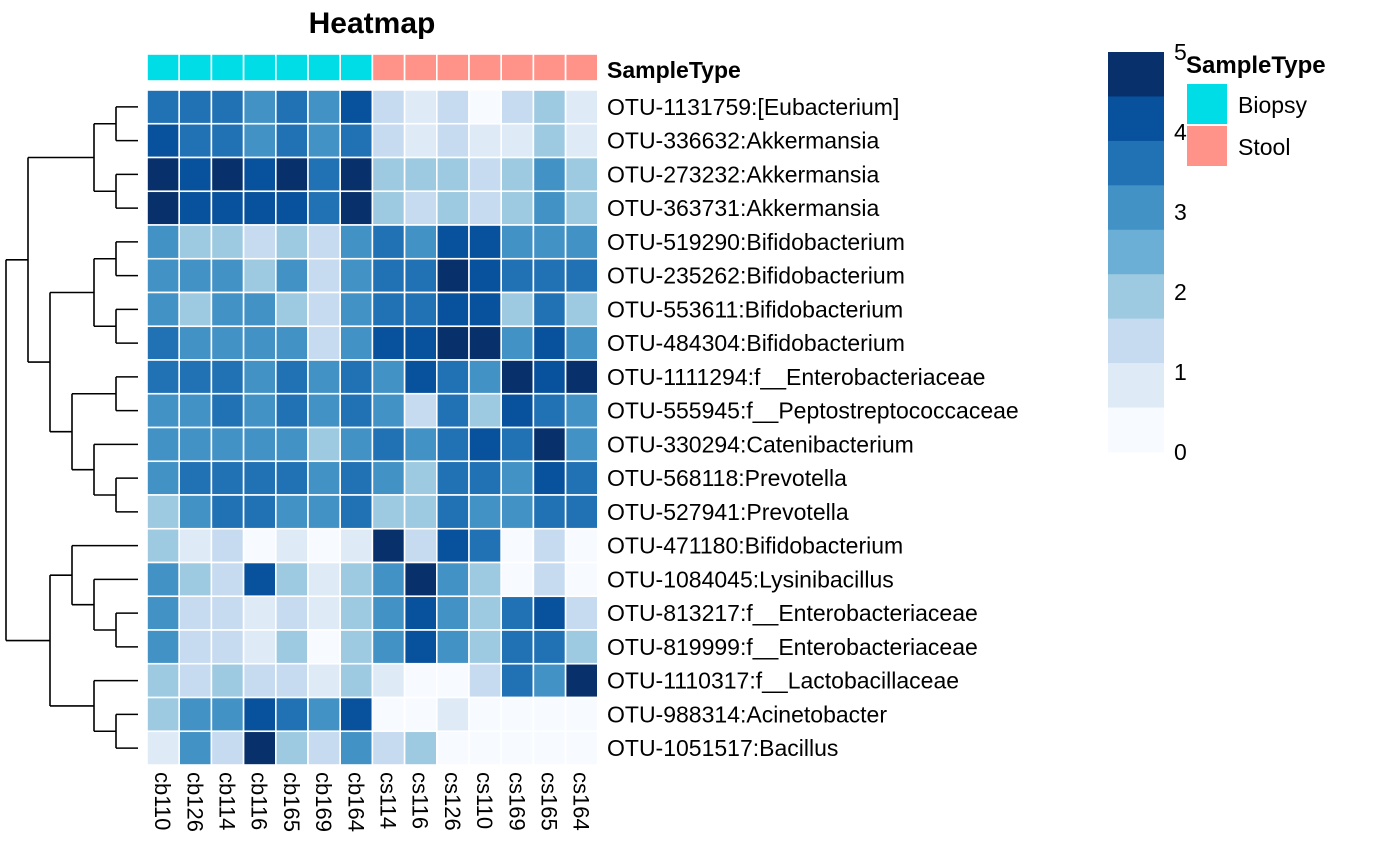 Image resolution: width=1400 pixels, height=866 pixels. I want to click on annotation-cell-cs126, so click(452, 67).